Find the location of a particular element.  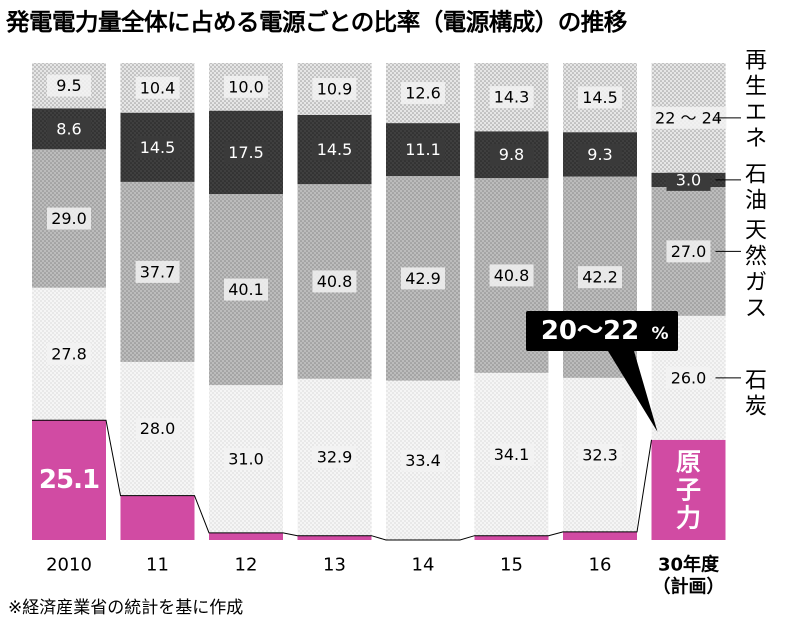

segment-label-1-3: 14.5 is located at coordinates (158, 147).